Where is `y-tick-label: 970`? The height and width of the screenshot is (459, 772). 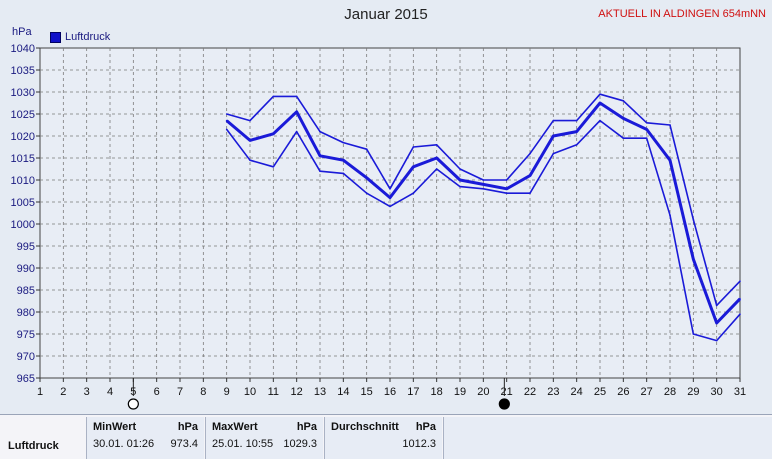
y-tick-label: 970 is located at coordinates (26, 357).